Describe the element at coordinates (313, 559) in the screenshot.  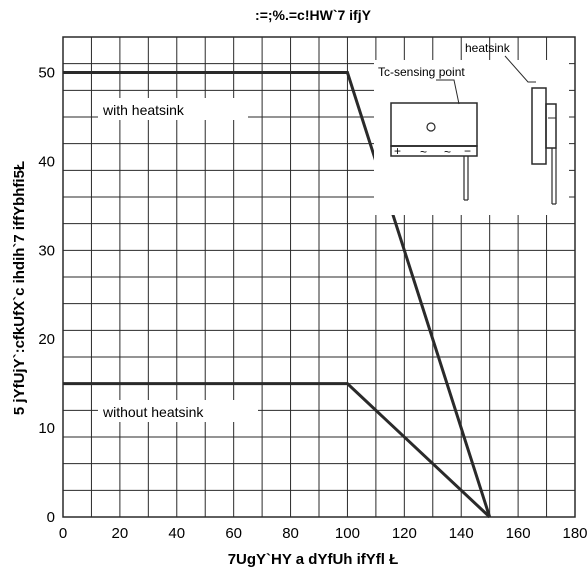
I see `x-axis-label: 7UgY`HY a dYfUh ifYfl Ł` at that location.